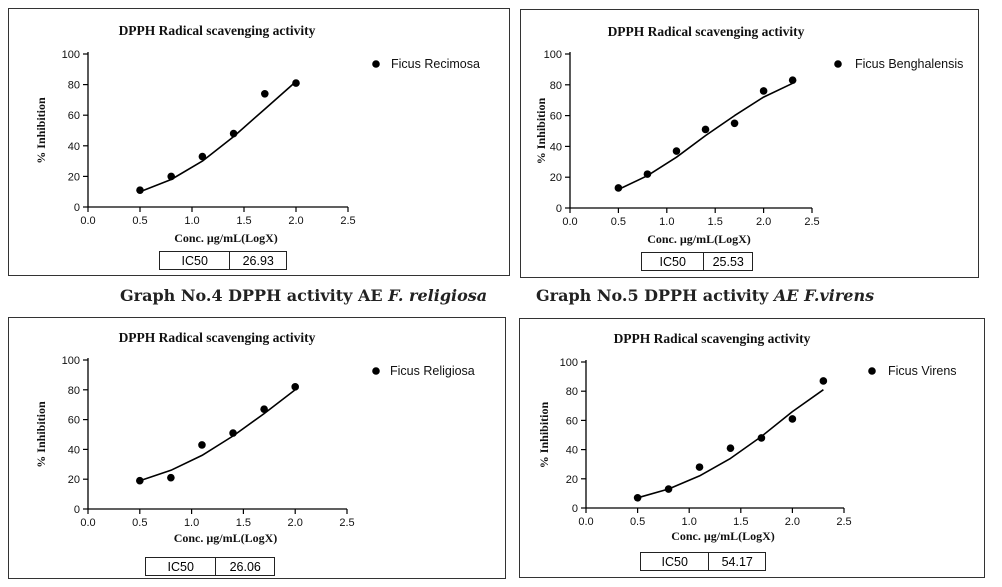 This screenshot has height=587, width=1002. I want to click on ic50-value-4: 54.17, so click(737, 561).